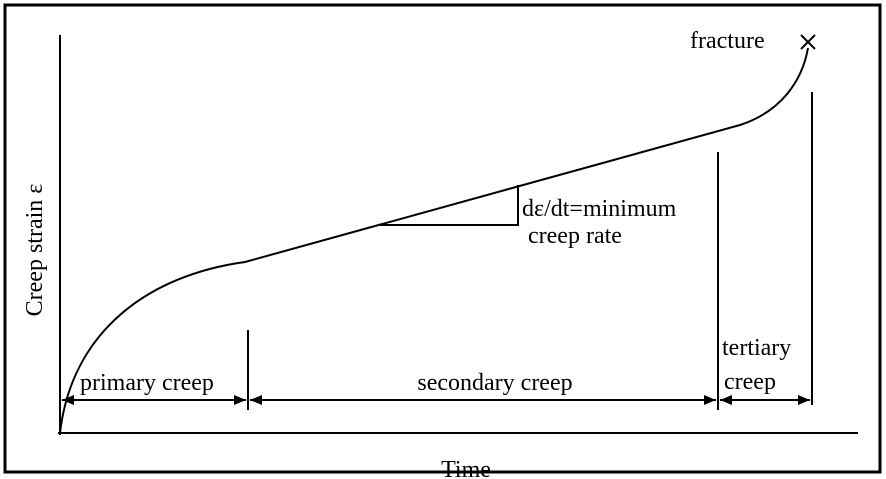 Image resolution: width=886 pixels, height=479 pixels. Describe the element at coordinates (147, 383) in the screenshot. I see `stage-label: primary creep` at that location.